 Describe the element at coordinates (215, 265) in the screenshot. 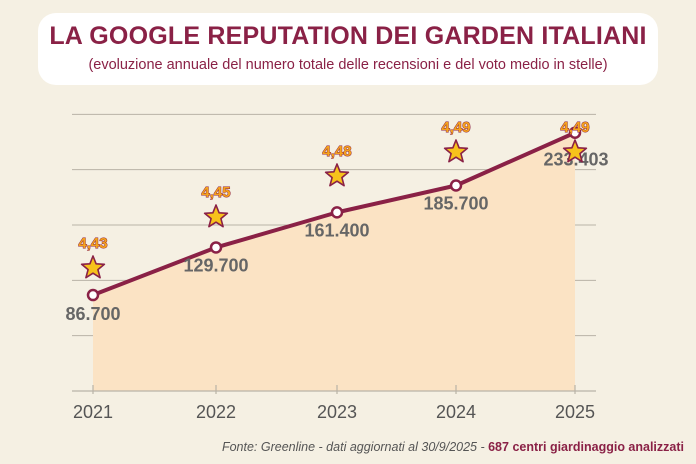

I see `value-label: 129.700` at that location.